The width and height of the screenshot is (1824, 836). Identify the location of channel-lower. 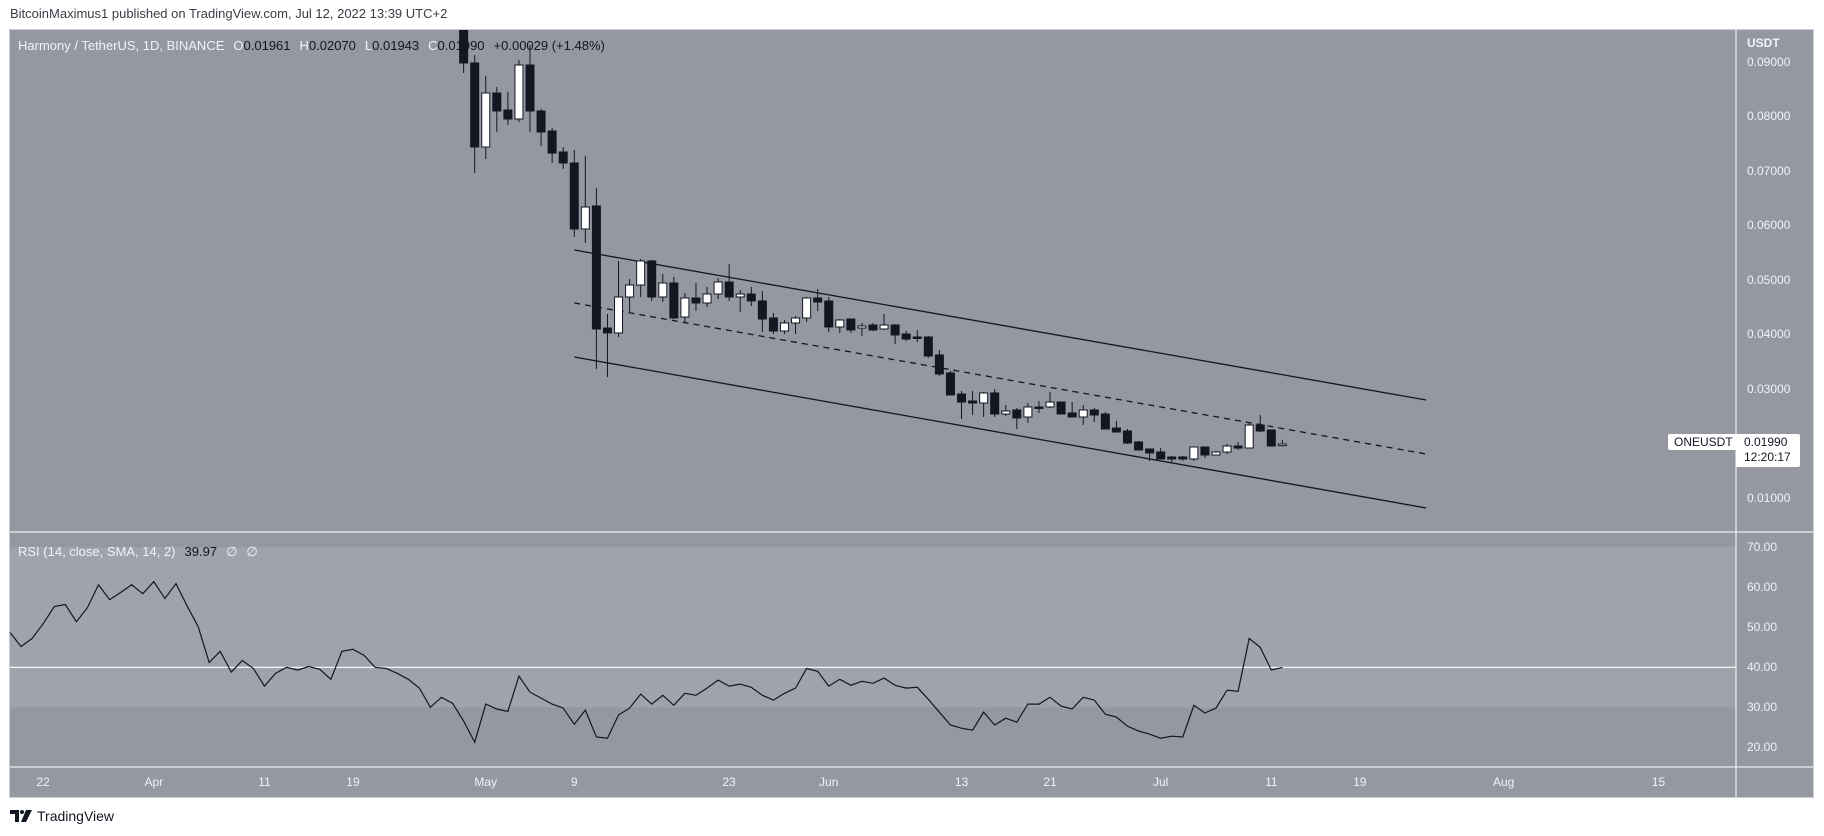
(1000, 432).